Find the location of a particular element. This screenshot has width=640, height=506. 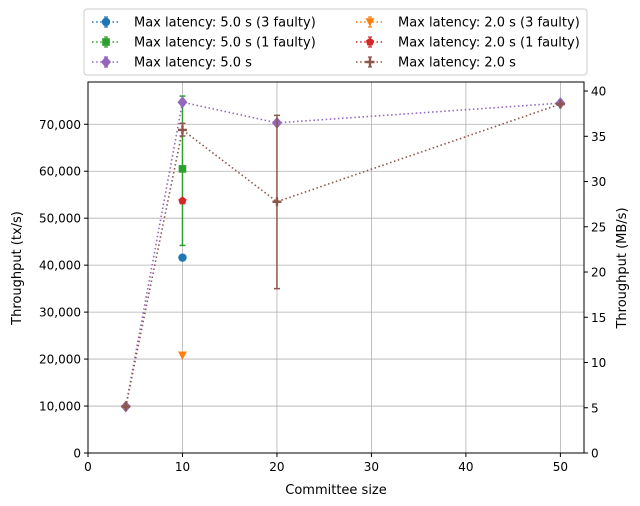

x-axis-label: Committee size is located at coordinates (336, 490).